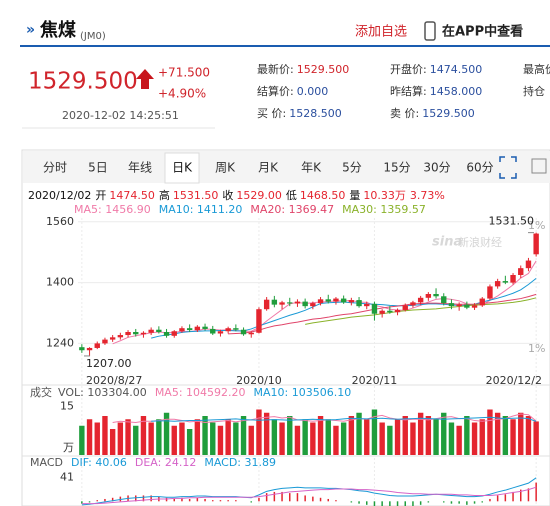 The width and height of the screenshot is (550, 506). I want to click on quote-field: 开盘价: 1474.500, so click(436, 69).